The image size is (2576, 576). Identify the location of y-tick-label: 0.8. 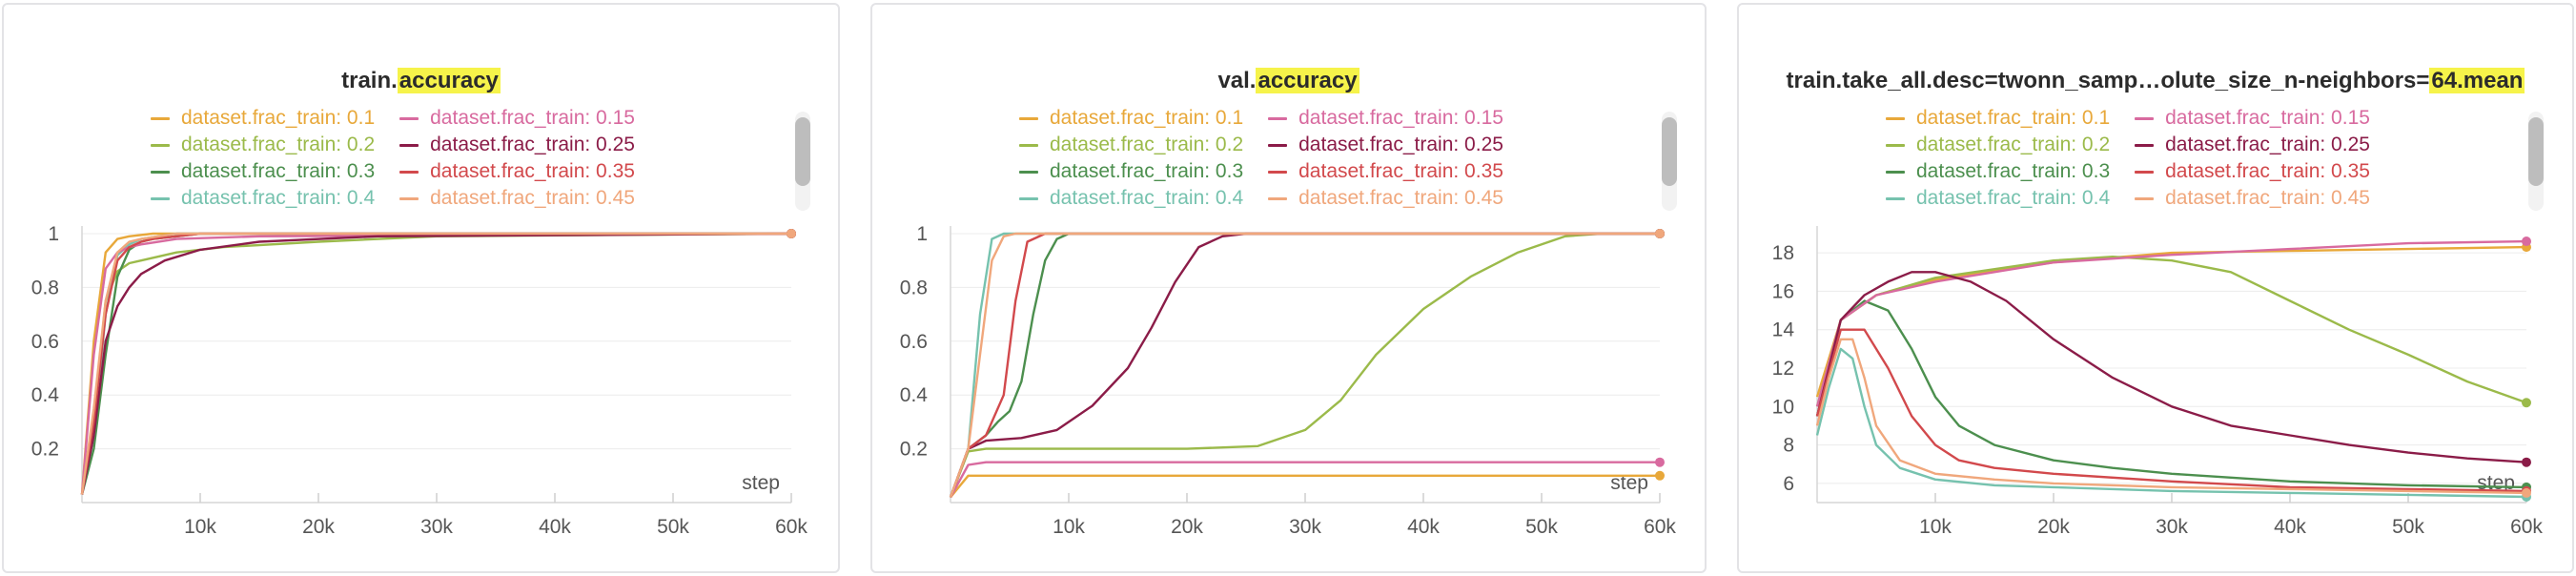
(914, 287).